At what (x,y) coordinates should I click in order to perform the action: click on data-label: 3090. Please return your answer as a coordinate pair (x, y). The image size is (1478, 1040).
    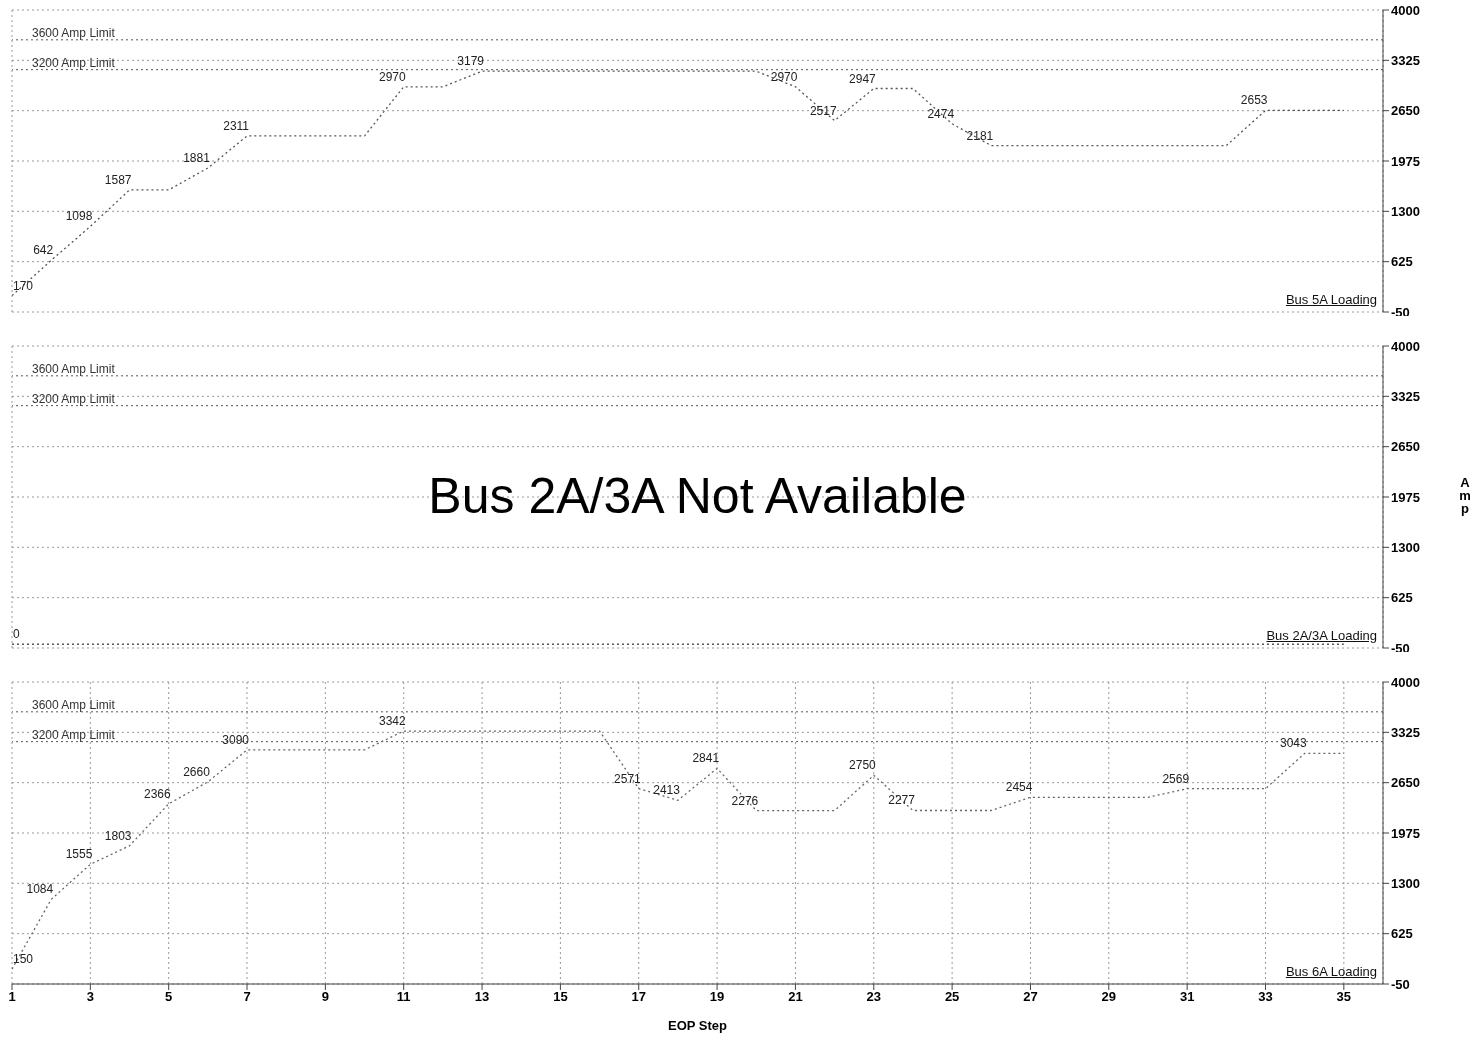
    Looking at the image, I should click on (236, 739).